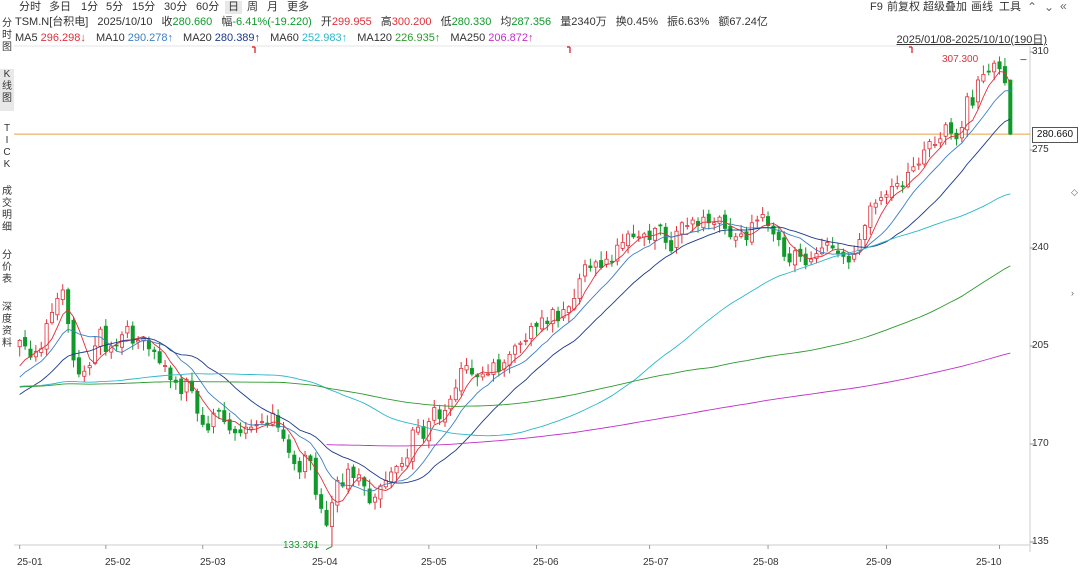 This screenshot has width=1080, height=573. I want to click on draw-line-button: 画线, so click(982, 7).